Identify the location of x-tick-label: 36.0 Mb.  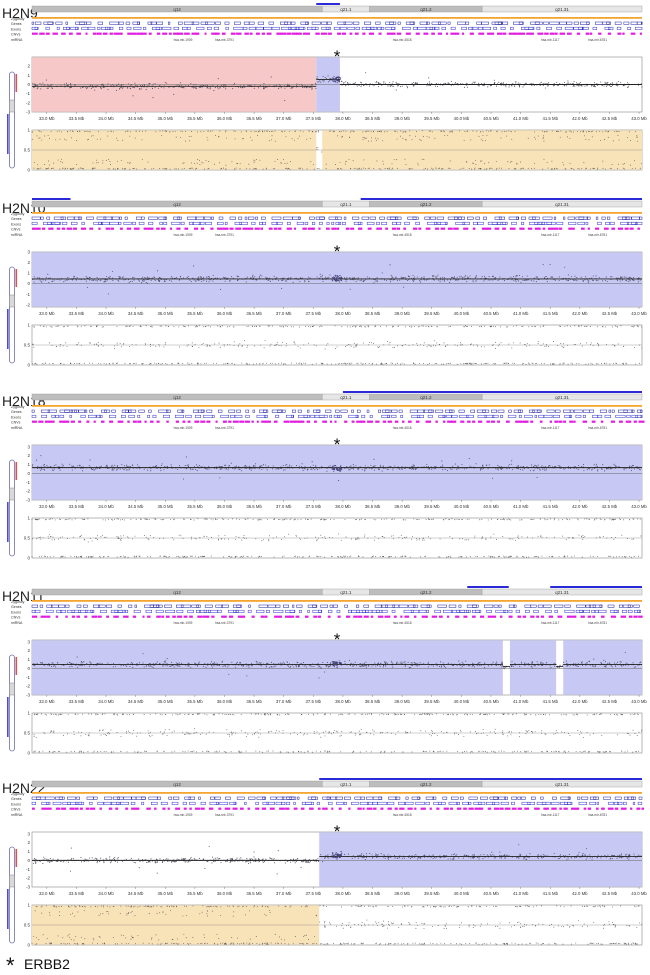
(225, 118).